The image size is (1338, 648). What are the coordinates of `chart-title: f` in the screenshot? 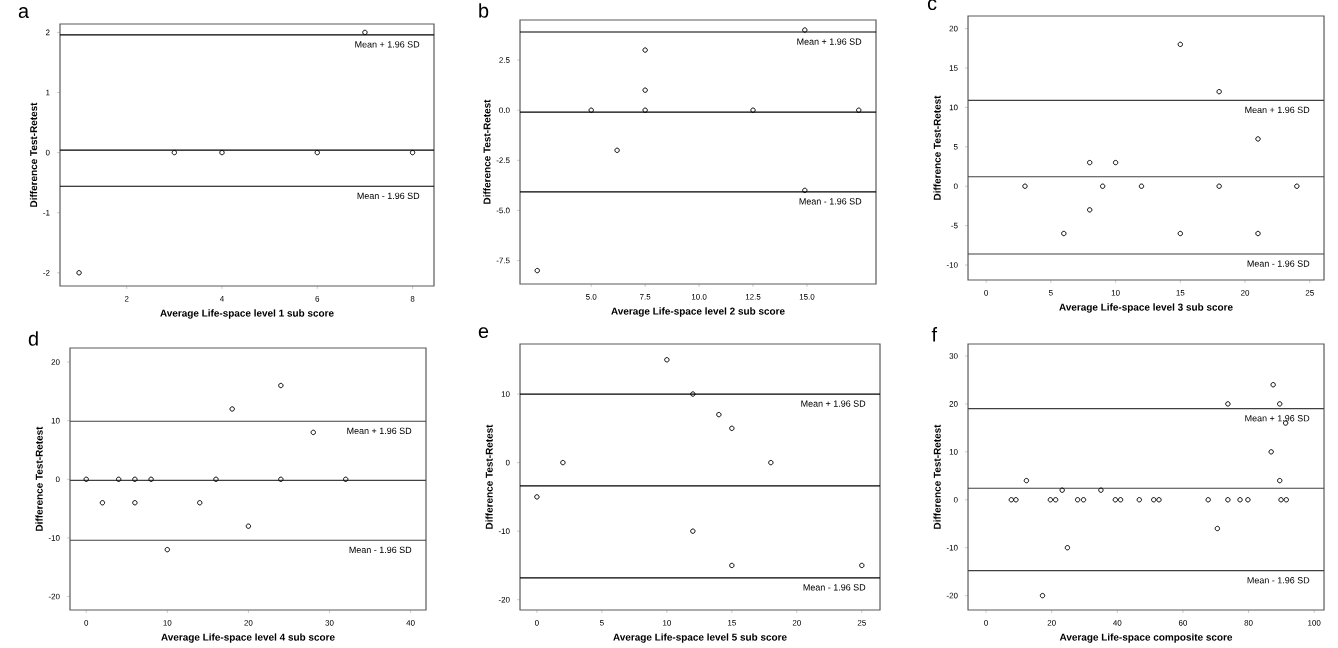 It's located at (934, 334).